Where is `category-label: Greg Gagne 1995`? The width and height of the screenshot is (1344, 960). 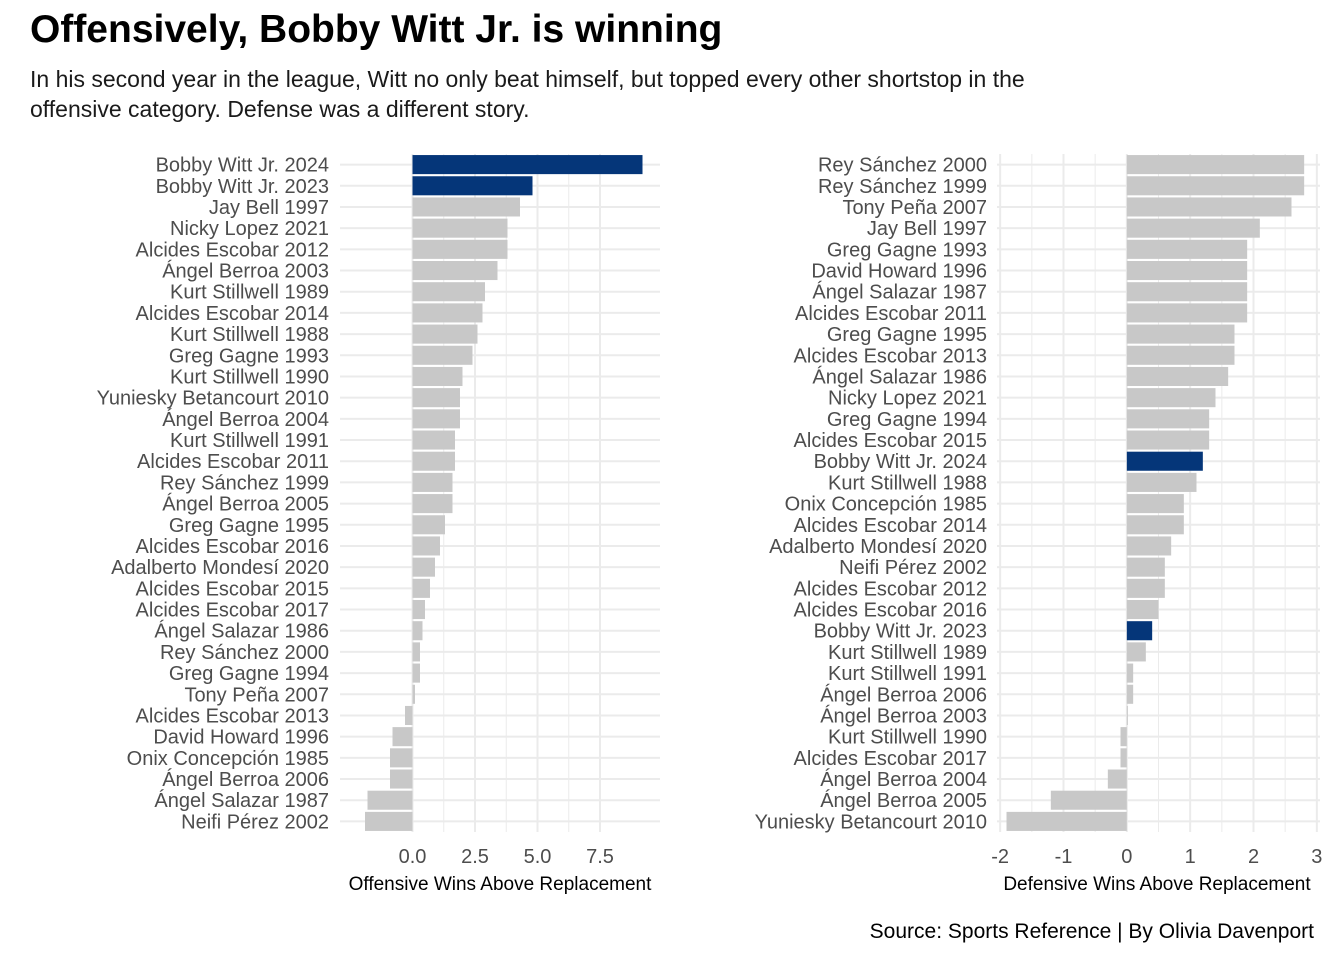
category-label: Greg Gagne 1995 is located at coordinates (249, 526).